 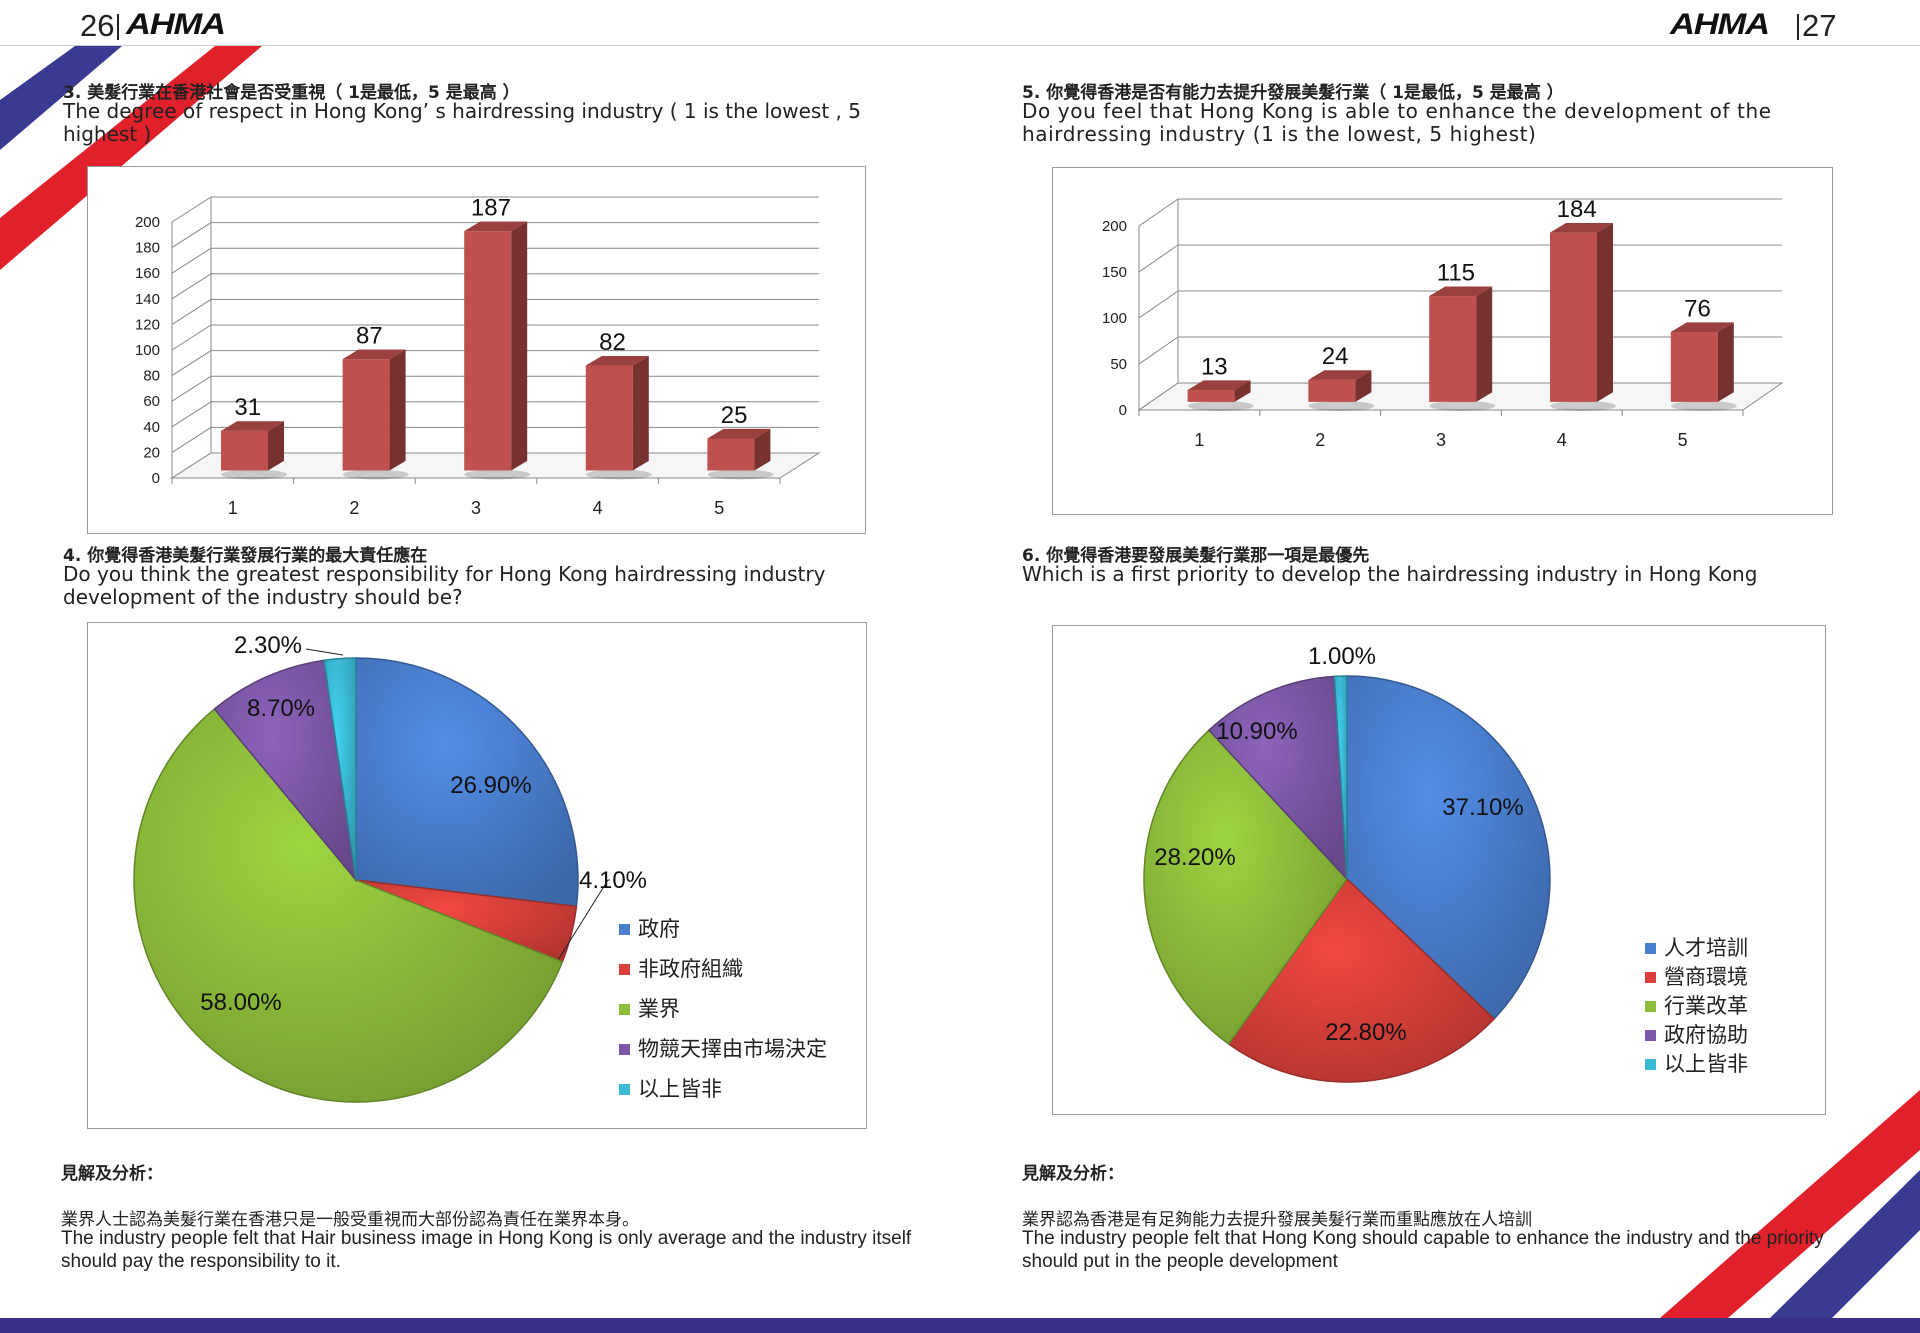 I want to click on data-label: 76, so click(x=1697, y=308).